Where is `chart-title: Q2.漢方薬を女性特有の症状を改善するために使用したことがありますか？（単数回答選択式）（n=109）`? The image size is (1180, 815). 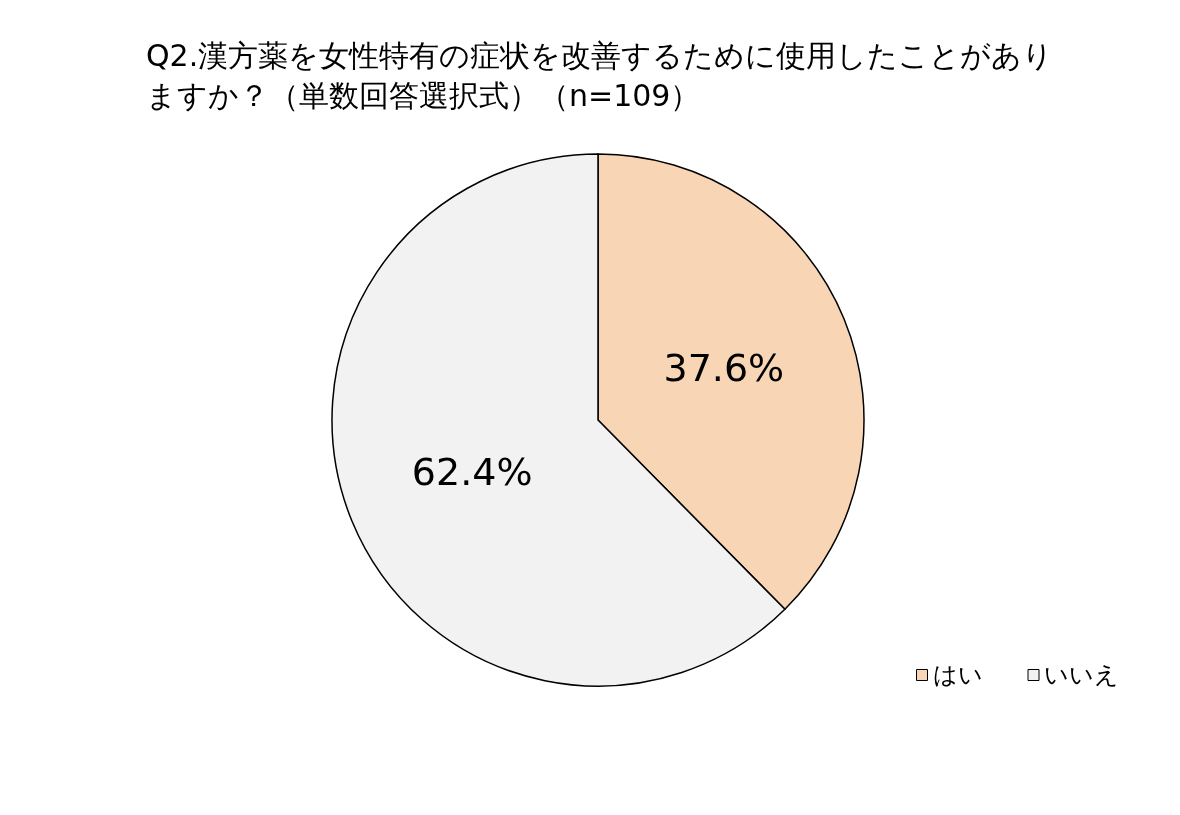 chart-title: Q2.漢方薬を女性特有の症状を改善するために使用したことがありますか？（単数回答選択式）（n=109） is located at coordinates (600, 75).